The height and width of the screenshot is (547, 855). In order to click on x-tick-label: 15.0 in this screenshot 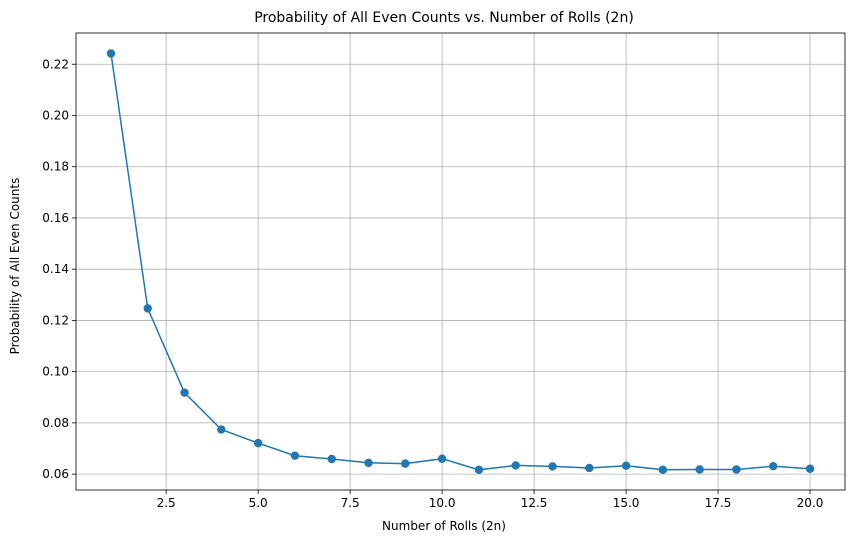, I will do `click(626, 503)`.